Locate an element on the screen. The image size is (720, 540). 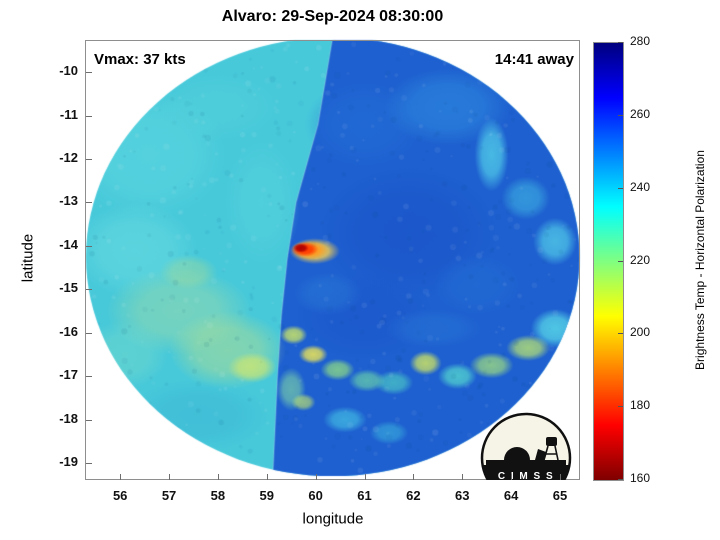
colorbar-tick-label: 200 is located at coordinates (640, 332).